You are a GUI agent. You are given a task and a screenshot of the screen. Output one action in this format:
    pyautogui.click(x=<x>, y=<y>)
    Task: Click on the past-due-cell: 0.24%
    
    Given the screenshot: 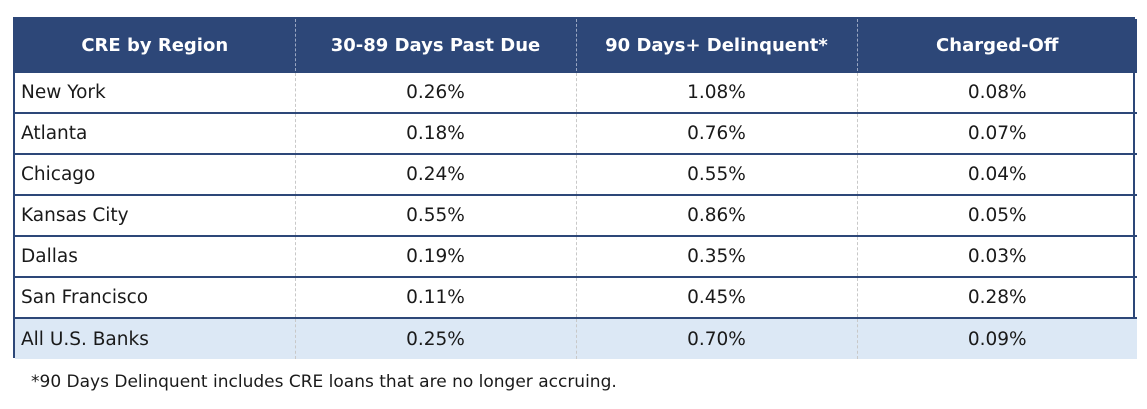 What is the action you would take?
    pyautogui.click(x=435, y=174)
    